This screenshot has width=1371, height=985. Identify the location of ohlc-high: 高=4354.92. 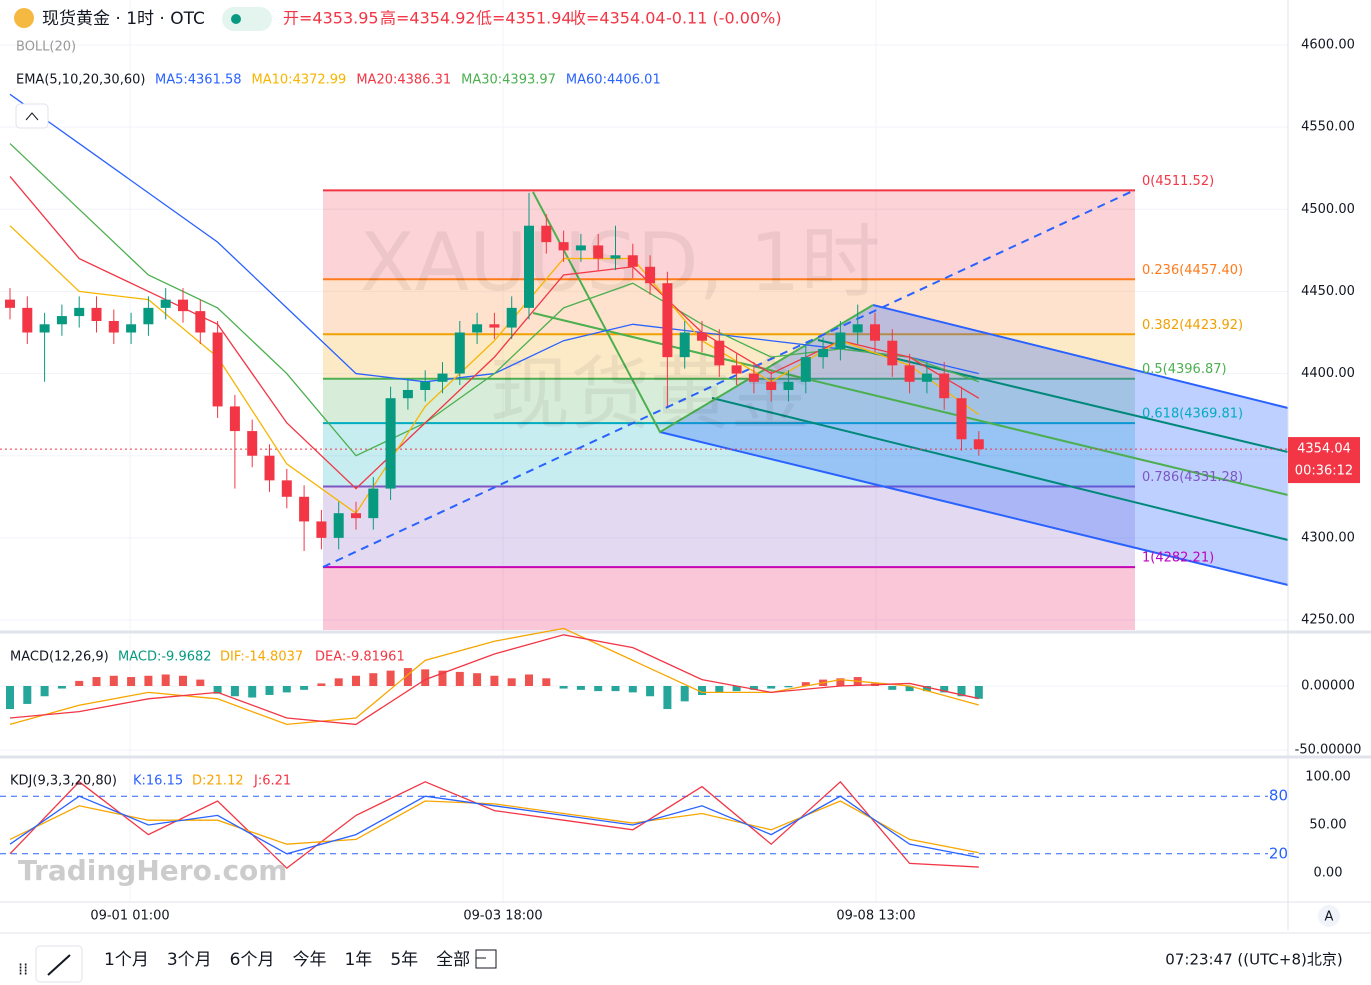
(428, 18).